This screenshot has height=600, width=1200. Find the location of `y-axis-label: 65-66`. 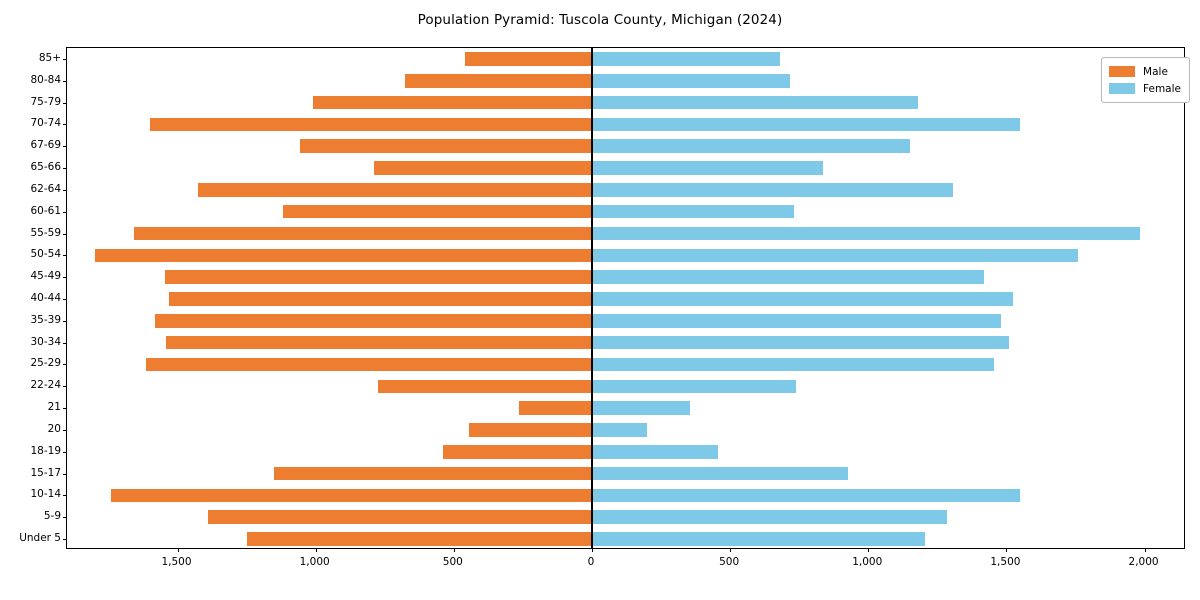

y-axis-label: 65-66 is located at coordinates (45, 167).